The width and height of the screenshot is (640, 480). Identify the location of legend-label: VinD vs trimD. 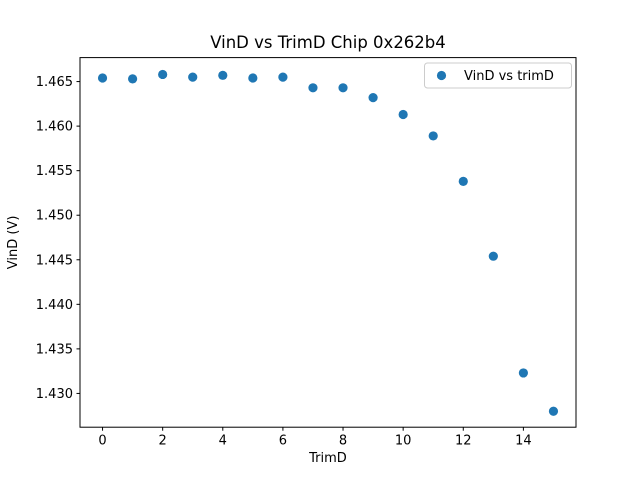
(509, 76).